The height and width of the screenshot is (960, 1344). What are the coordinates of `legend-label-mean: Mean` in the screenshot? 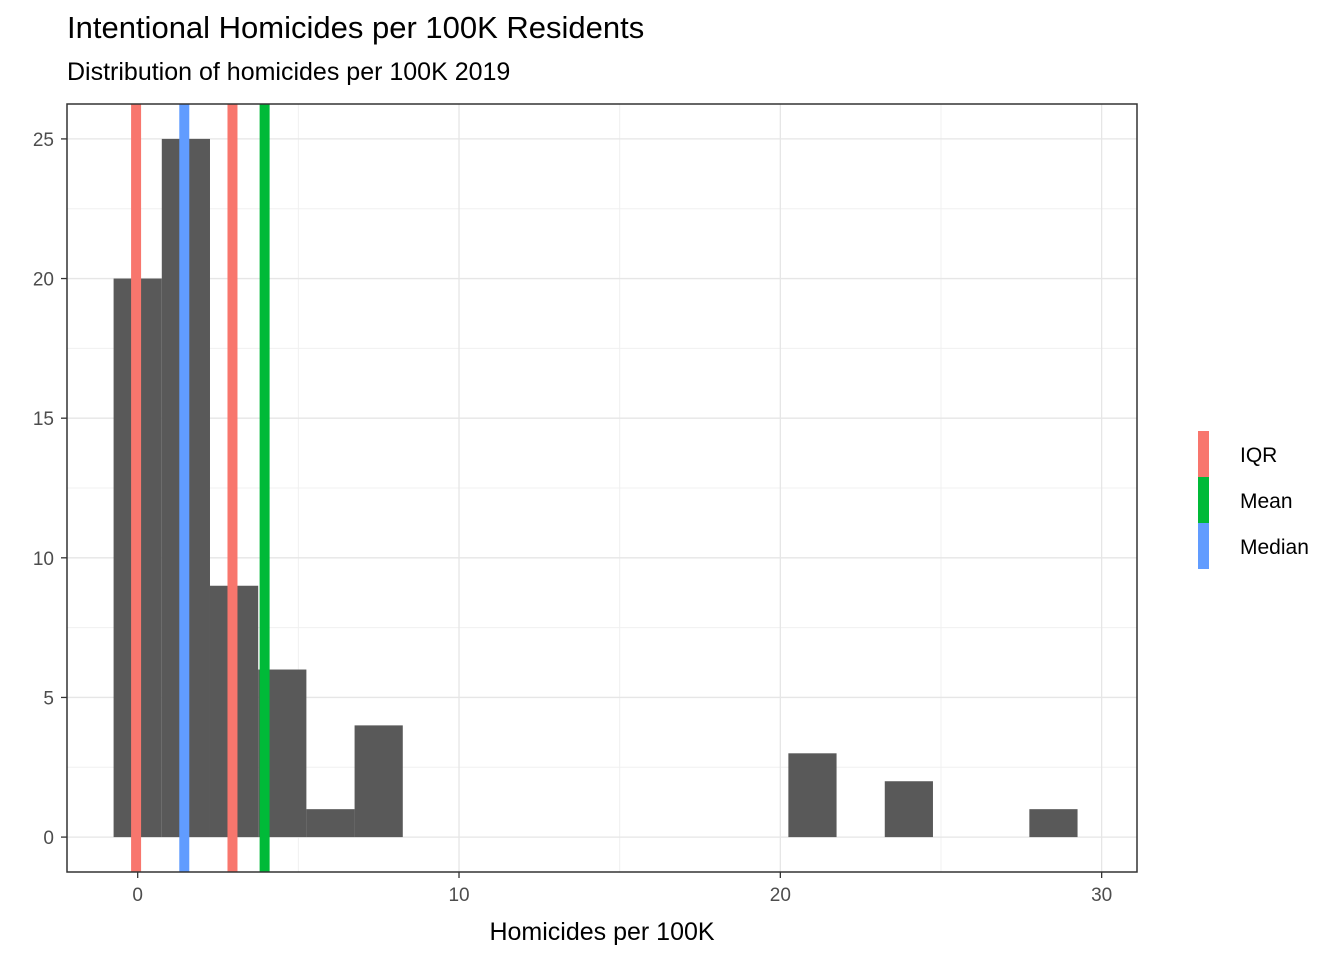 It's located at (1266, 501).